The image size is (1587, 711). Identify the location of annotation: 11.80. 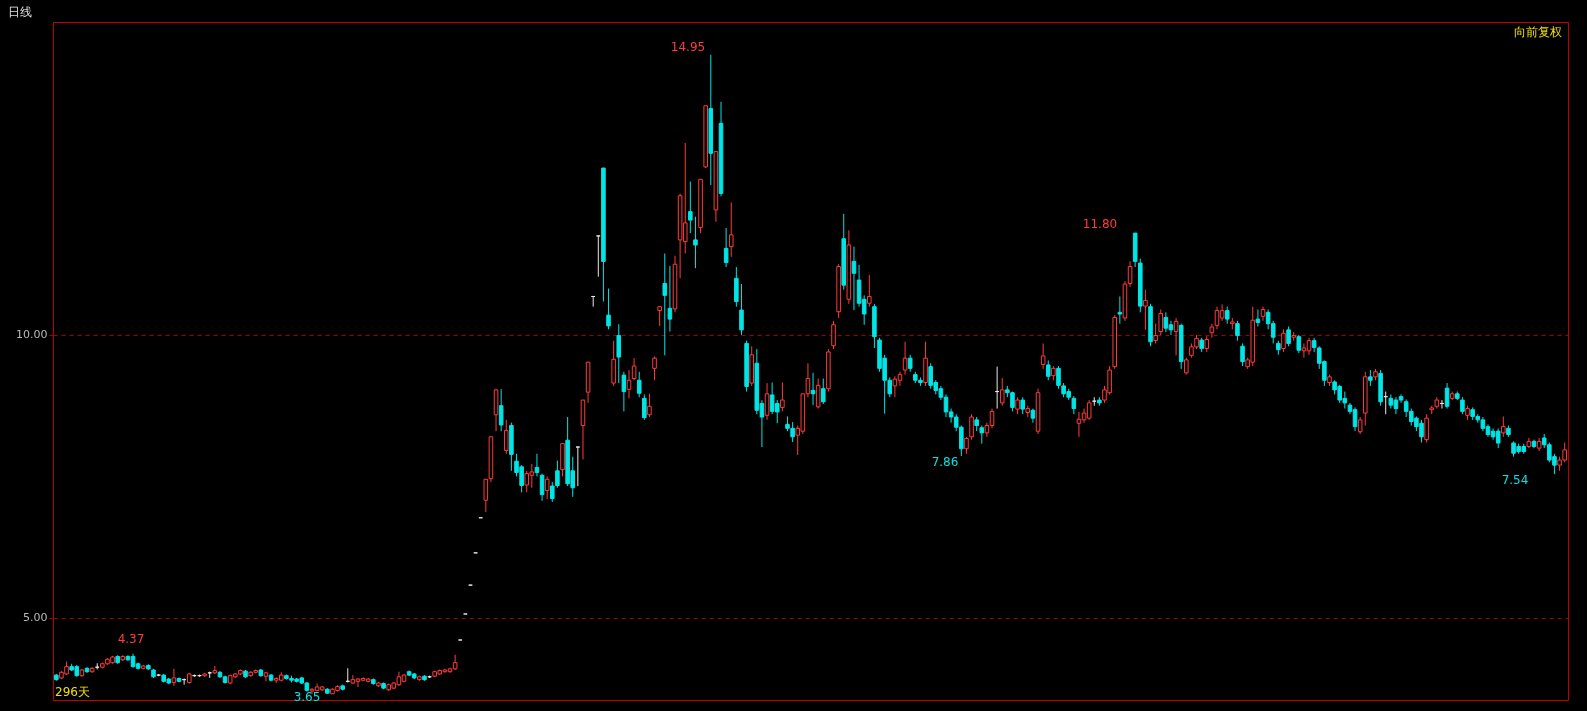
(1100, 224).